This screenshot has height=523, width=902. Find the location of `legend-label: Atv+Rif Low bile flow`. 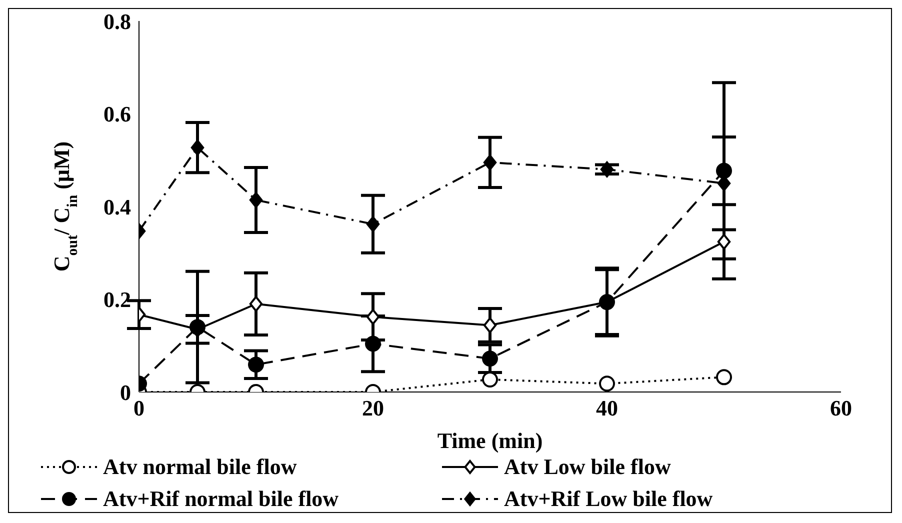

legend-label: Atv+Rif Low bile flow is located at coordinates (608, 499).